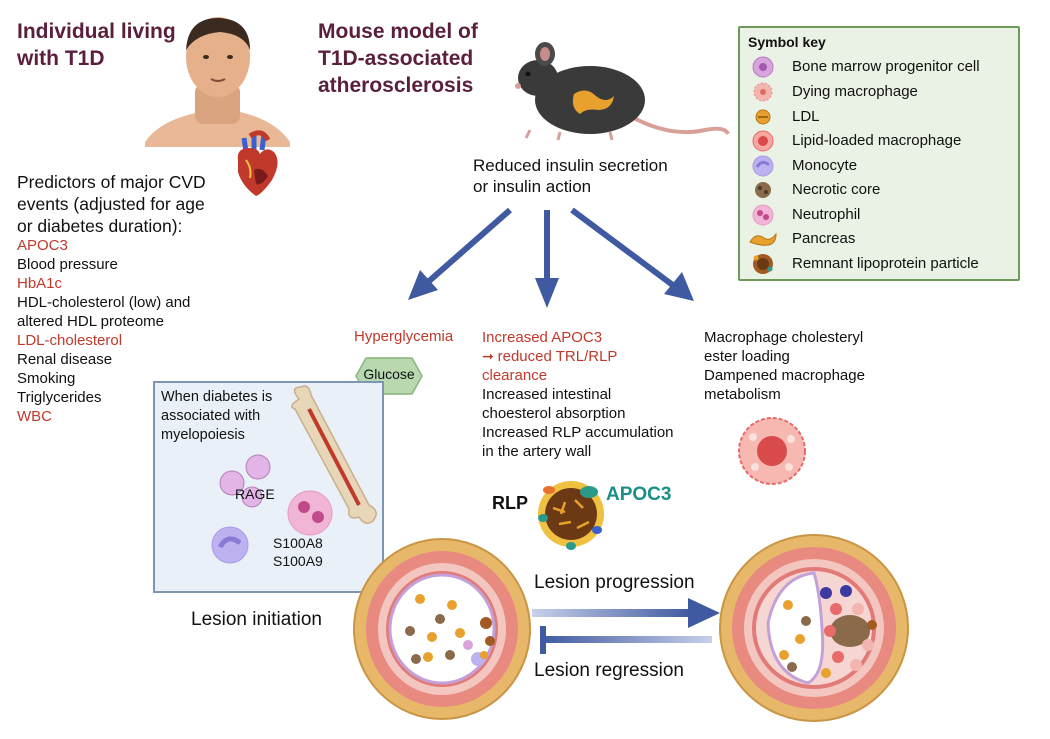 The height and width of the screenshot is (739, 1050). I want to click on key-label: LDL, so click(806, 116).